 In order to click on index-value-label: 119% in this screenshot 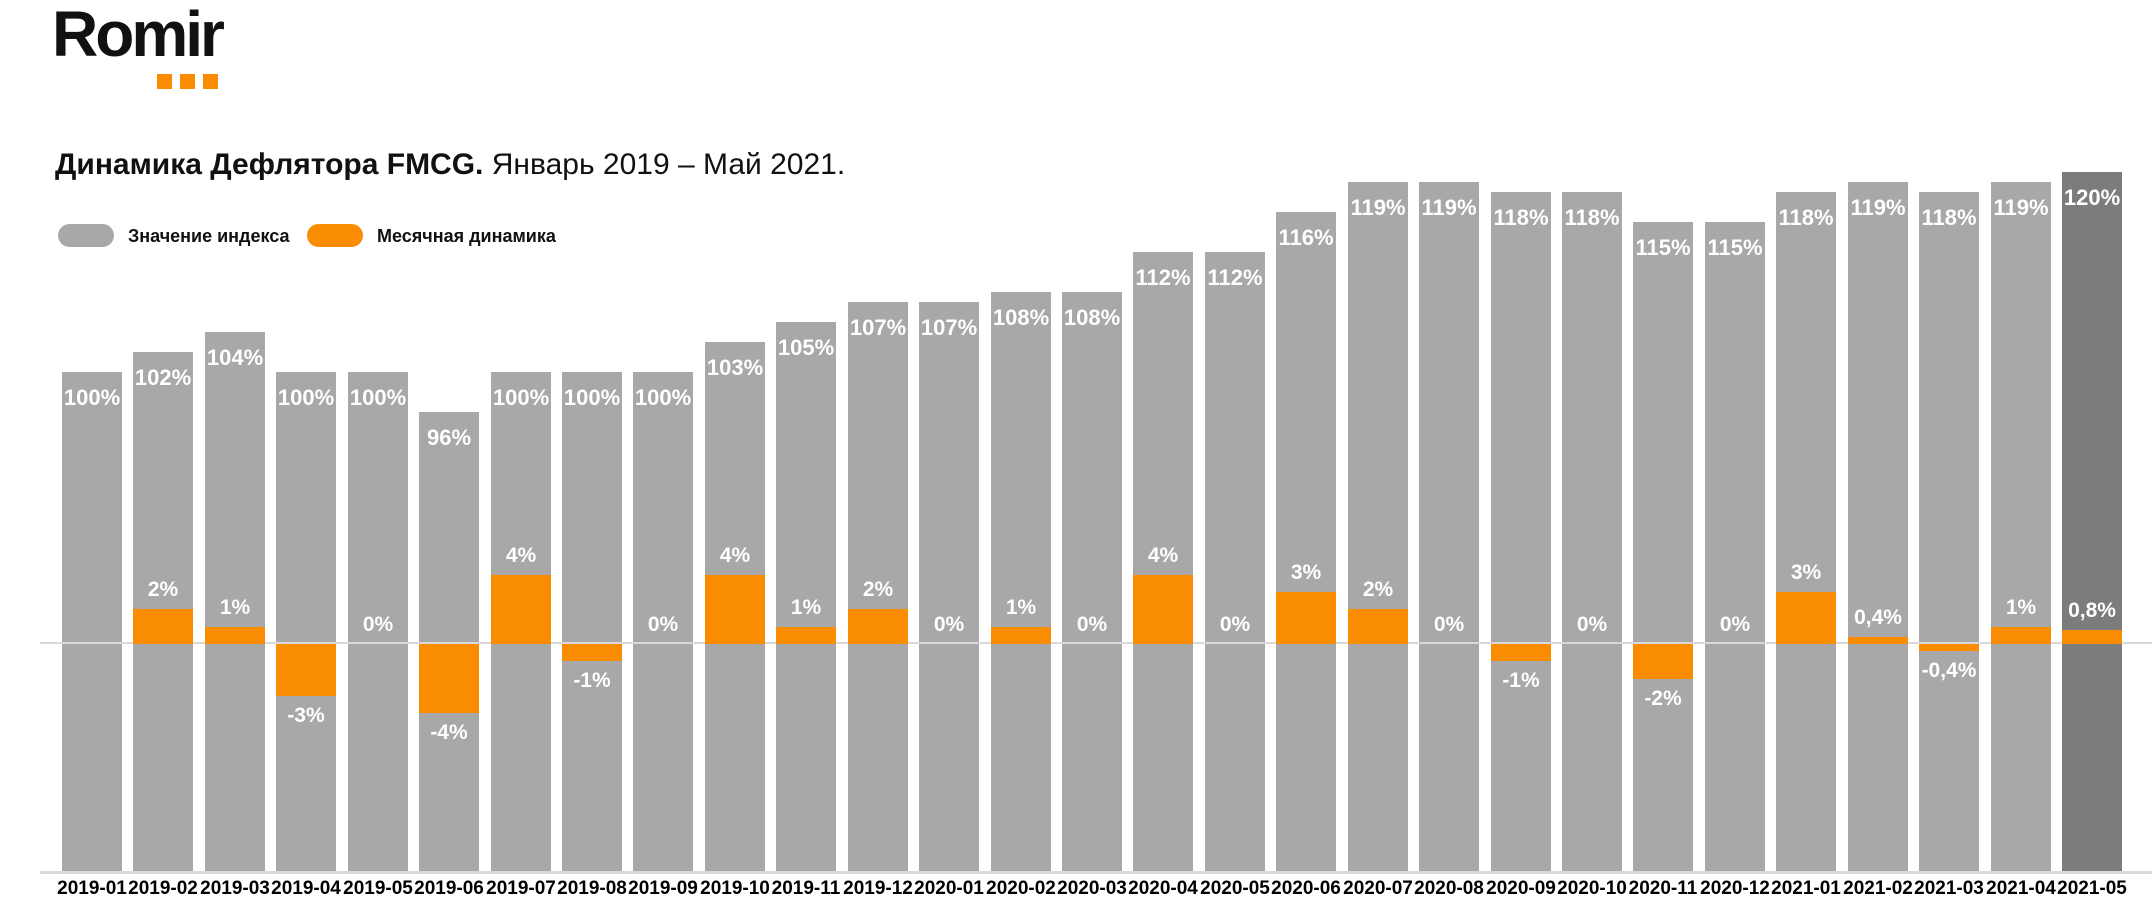, I will do `click(1878, 207)`.